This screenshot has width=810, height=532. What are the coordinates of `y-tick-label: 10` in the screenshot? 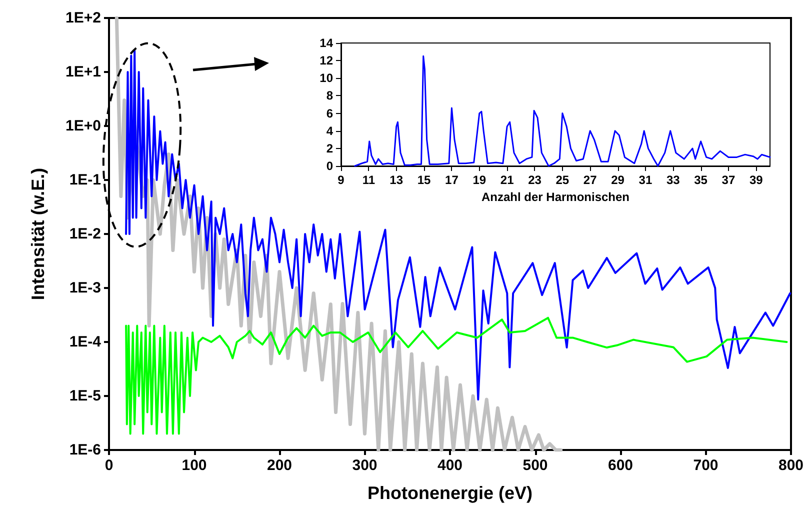 It's located at (327, 78).